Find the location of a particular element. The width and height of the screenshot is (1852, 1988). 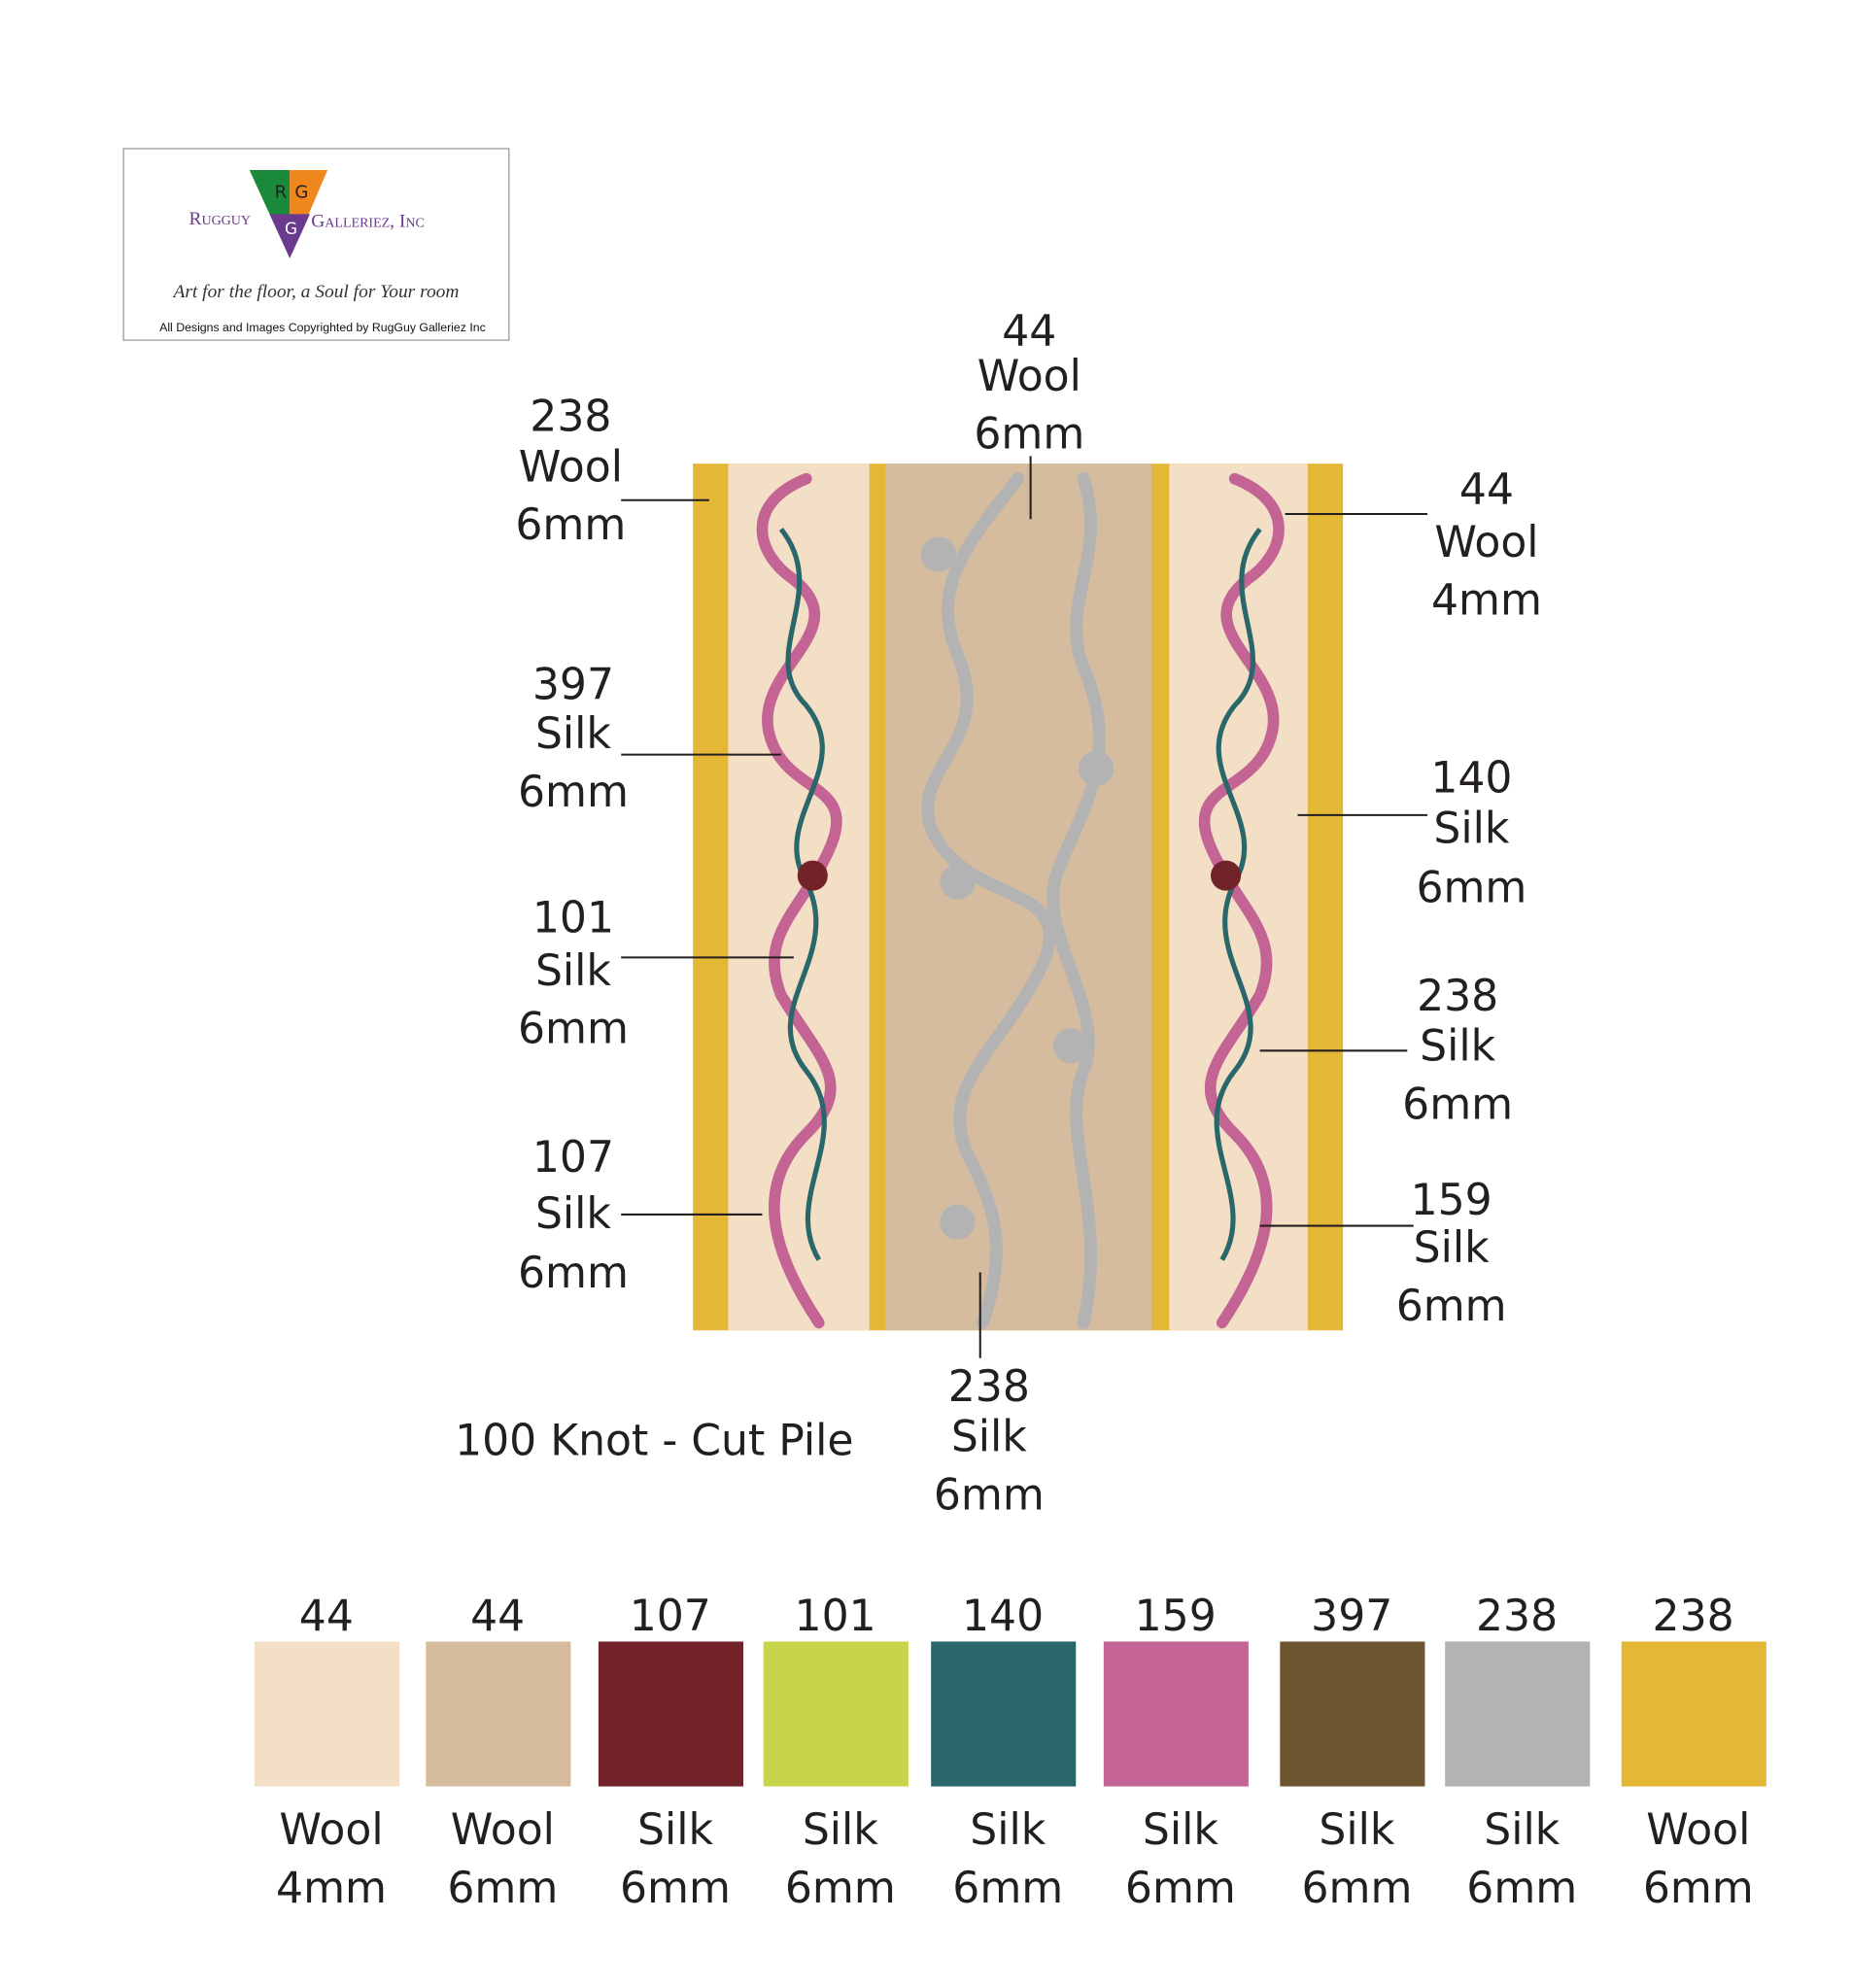

field-scrolls is located at coordinates (1017, 901).